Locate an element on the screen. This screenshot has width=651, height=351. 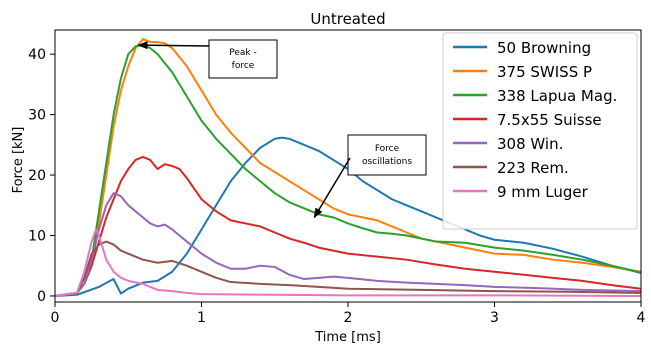
legend-label: 9 mm Luger is located at coordinates (543, 192).